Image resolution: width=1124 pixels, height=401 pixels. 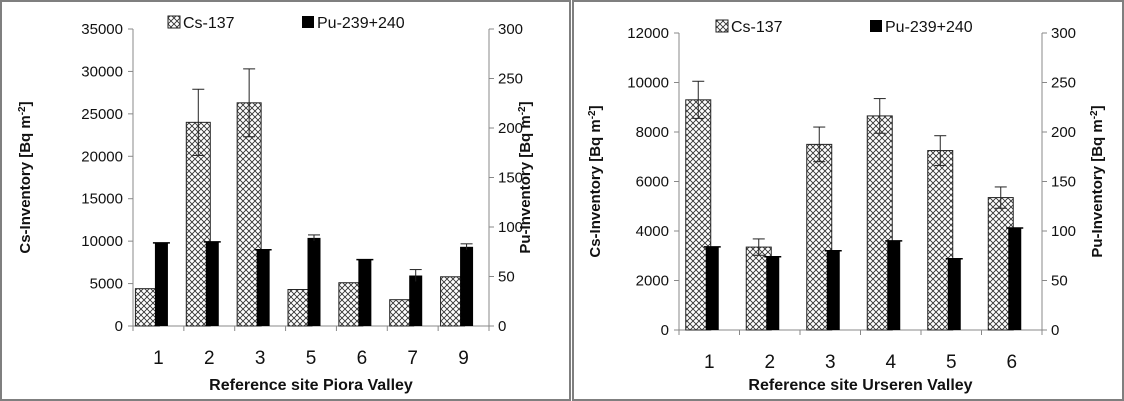 I want to click on x-tick-label: 4, so click(x=890, y=362).